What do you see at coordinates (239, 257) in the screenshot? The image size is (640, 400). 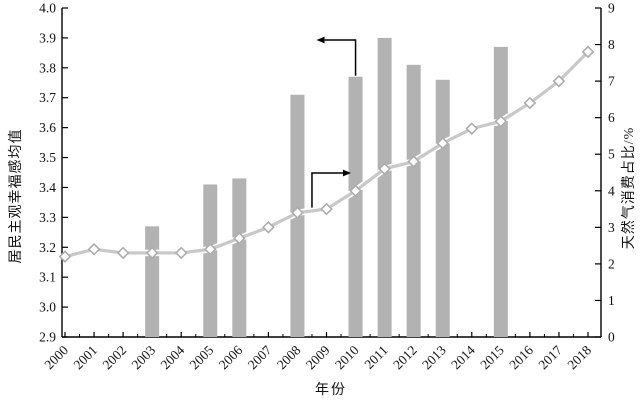 I see `bar-2006` at bounding box center [239, 257].